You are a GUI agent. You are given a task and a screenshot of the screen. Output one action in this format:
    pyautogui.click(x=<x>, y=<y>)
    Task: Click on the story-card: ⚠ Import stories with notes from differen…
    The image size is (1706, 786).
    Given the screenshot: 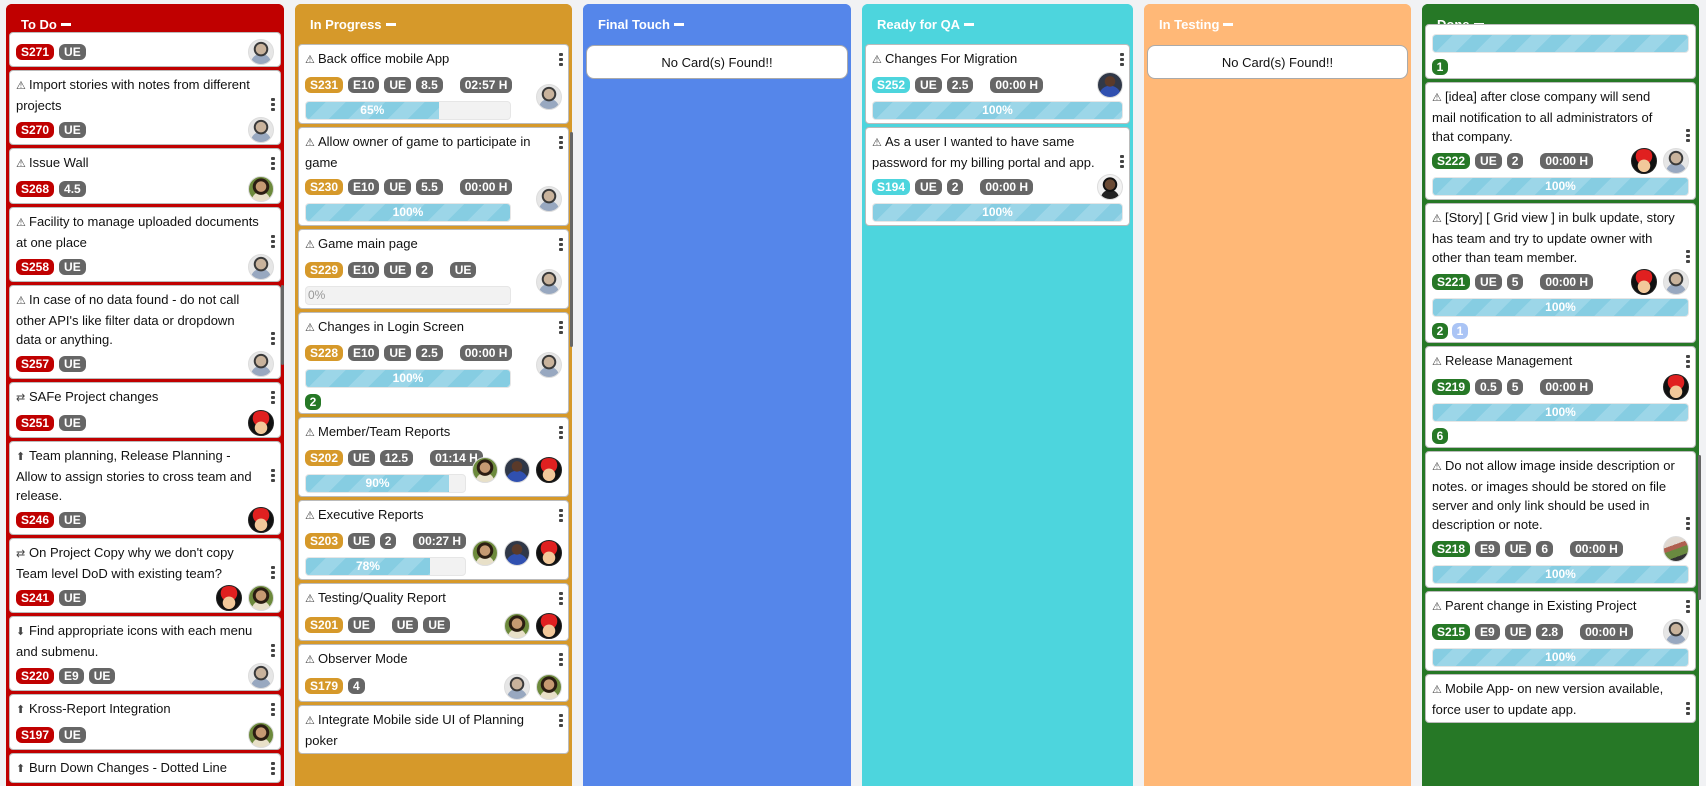 What is the action you would take?
    pyautogui.click(x=145, y=107)
    